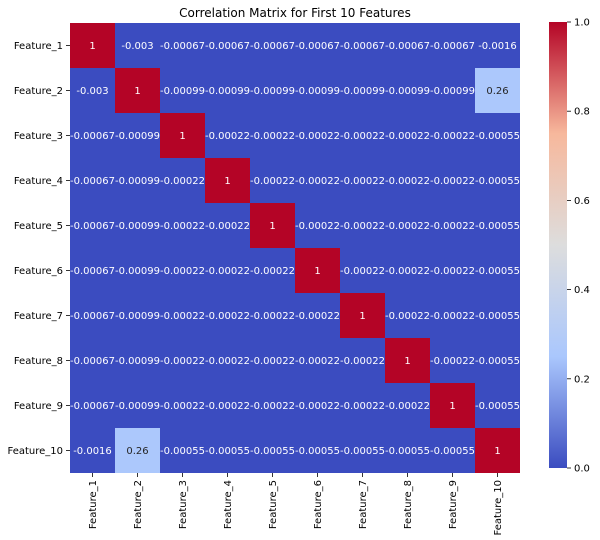 The width and height of the screenshot is (600, 540). Describe the element at coordinates (92, 451) in the screenshot. I see `cell-annotation: -0.0016` at that location.